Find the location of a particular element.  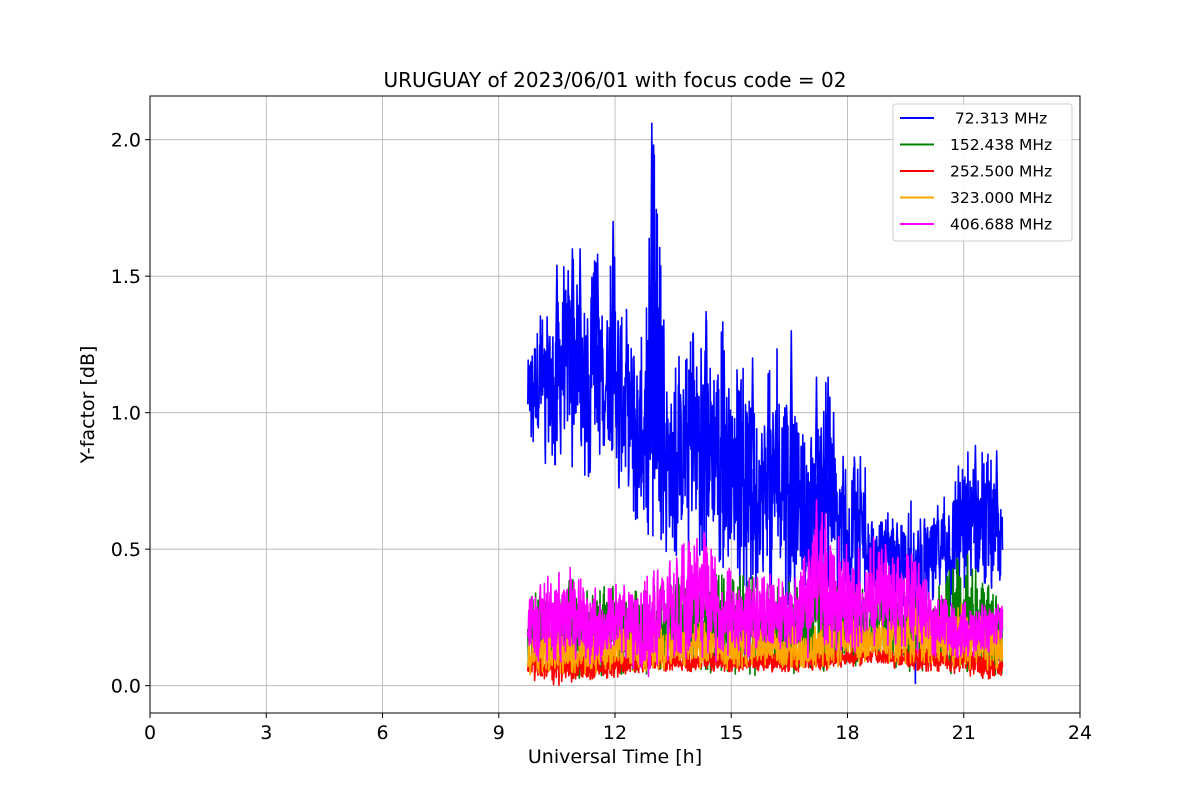

x-tick-label: 0 is located at coordinates (150, 733).